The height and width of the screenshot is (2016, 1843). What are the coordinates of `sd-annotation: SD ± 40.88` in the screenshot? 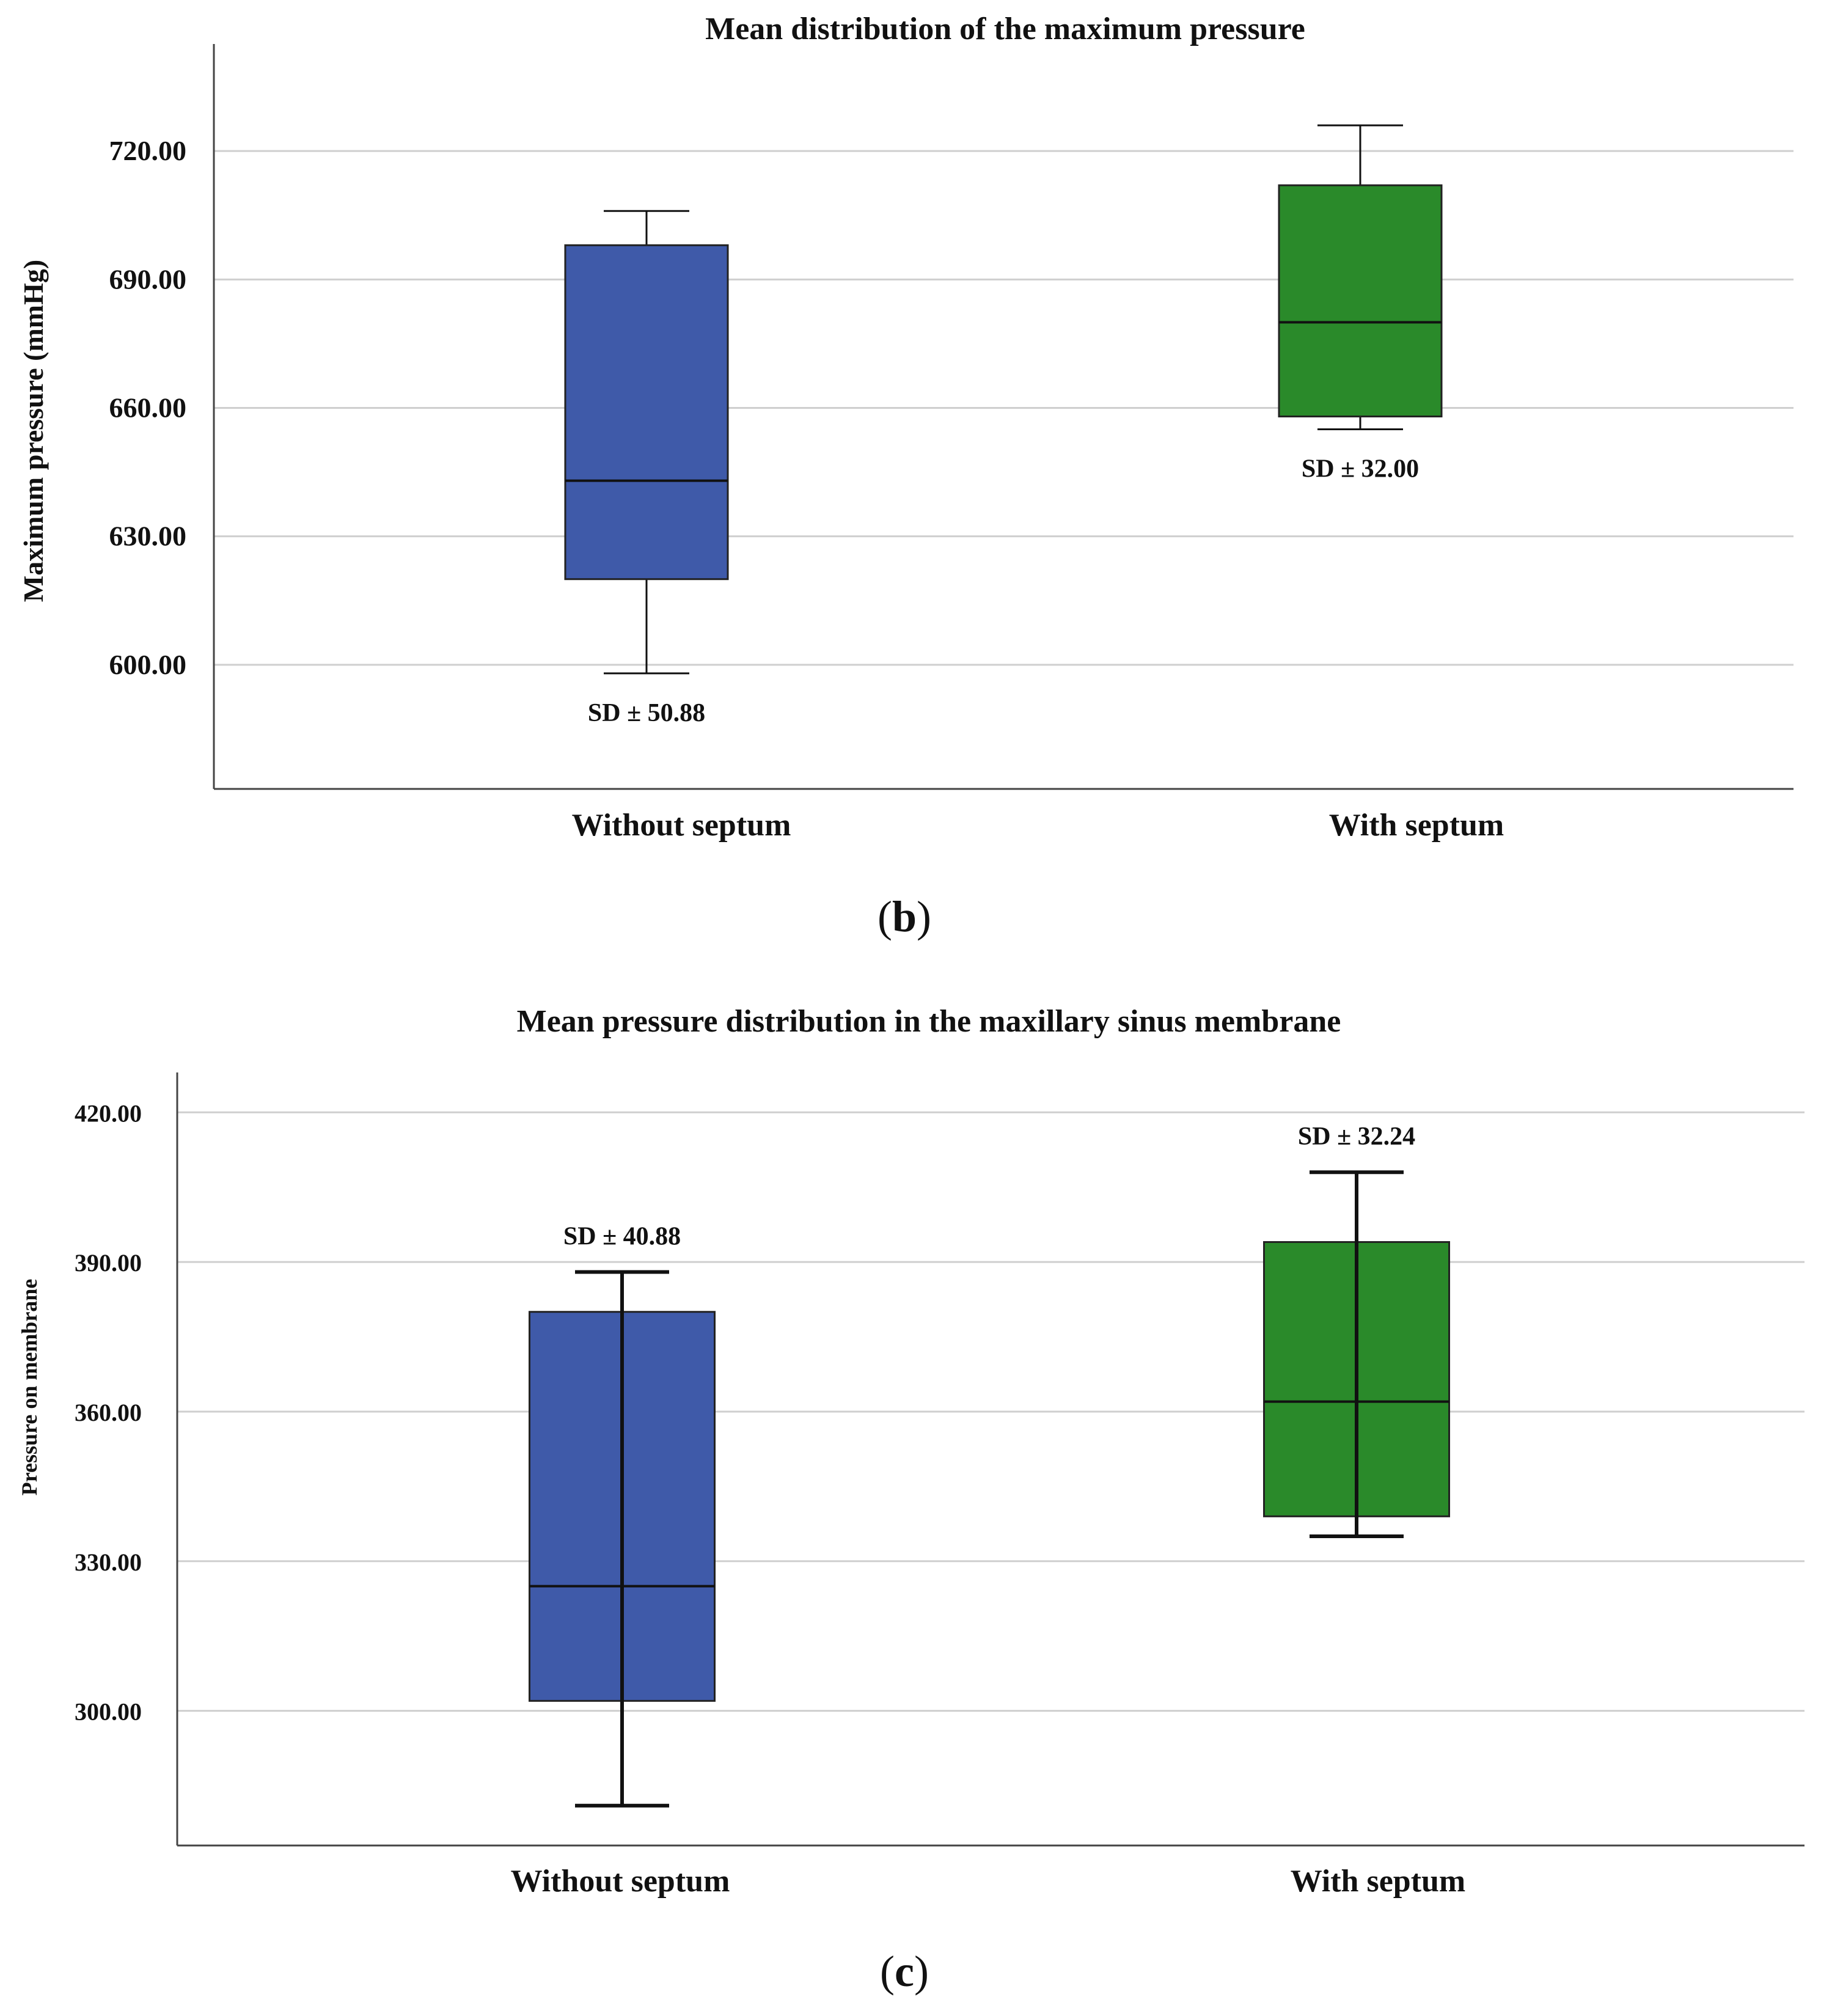 It's located at (622, 1236).